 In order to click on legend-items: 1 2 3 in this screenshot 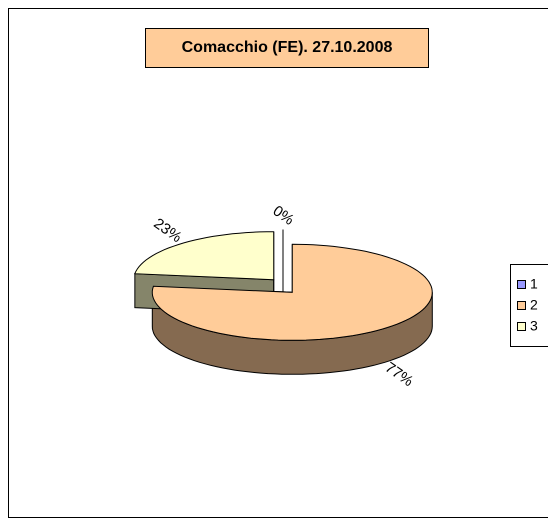, I will do `click(527, 305)`.